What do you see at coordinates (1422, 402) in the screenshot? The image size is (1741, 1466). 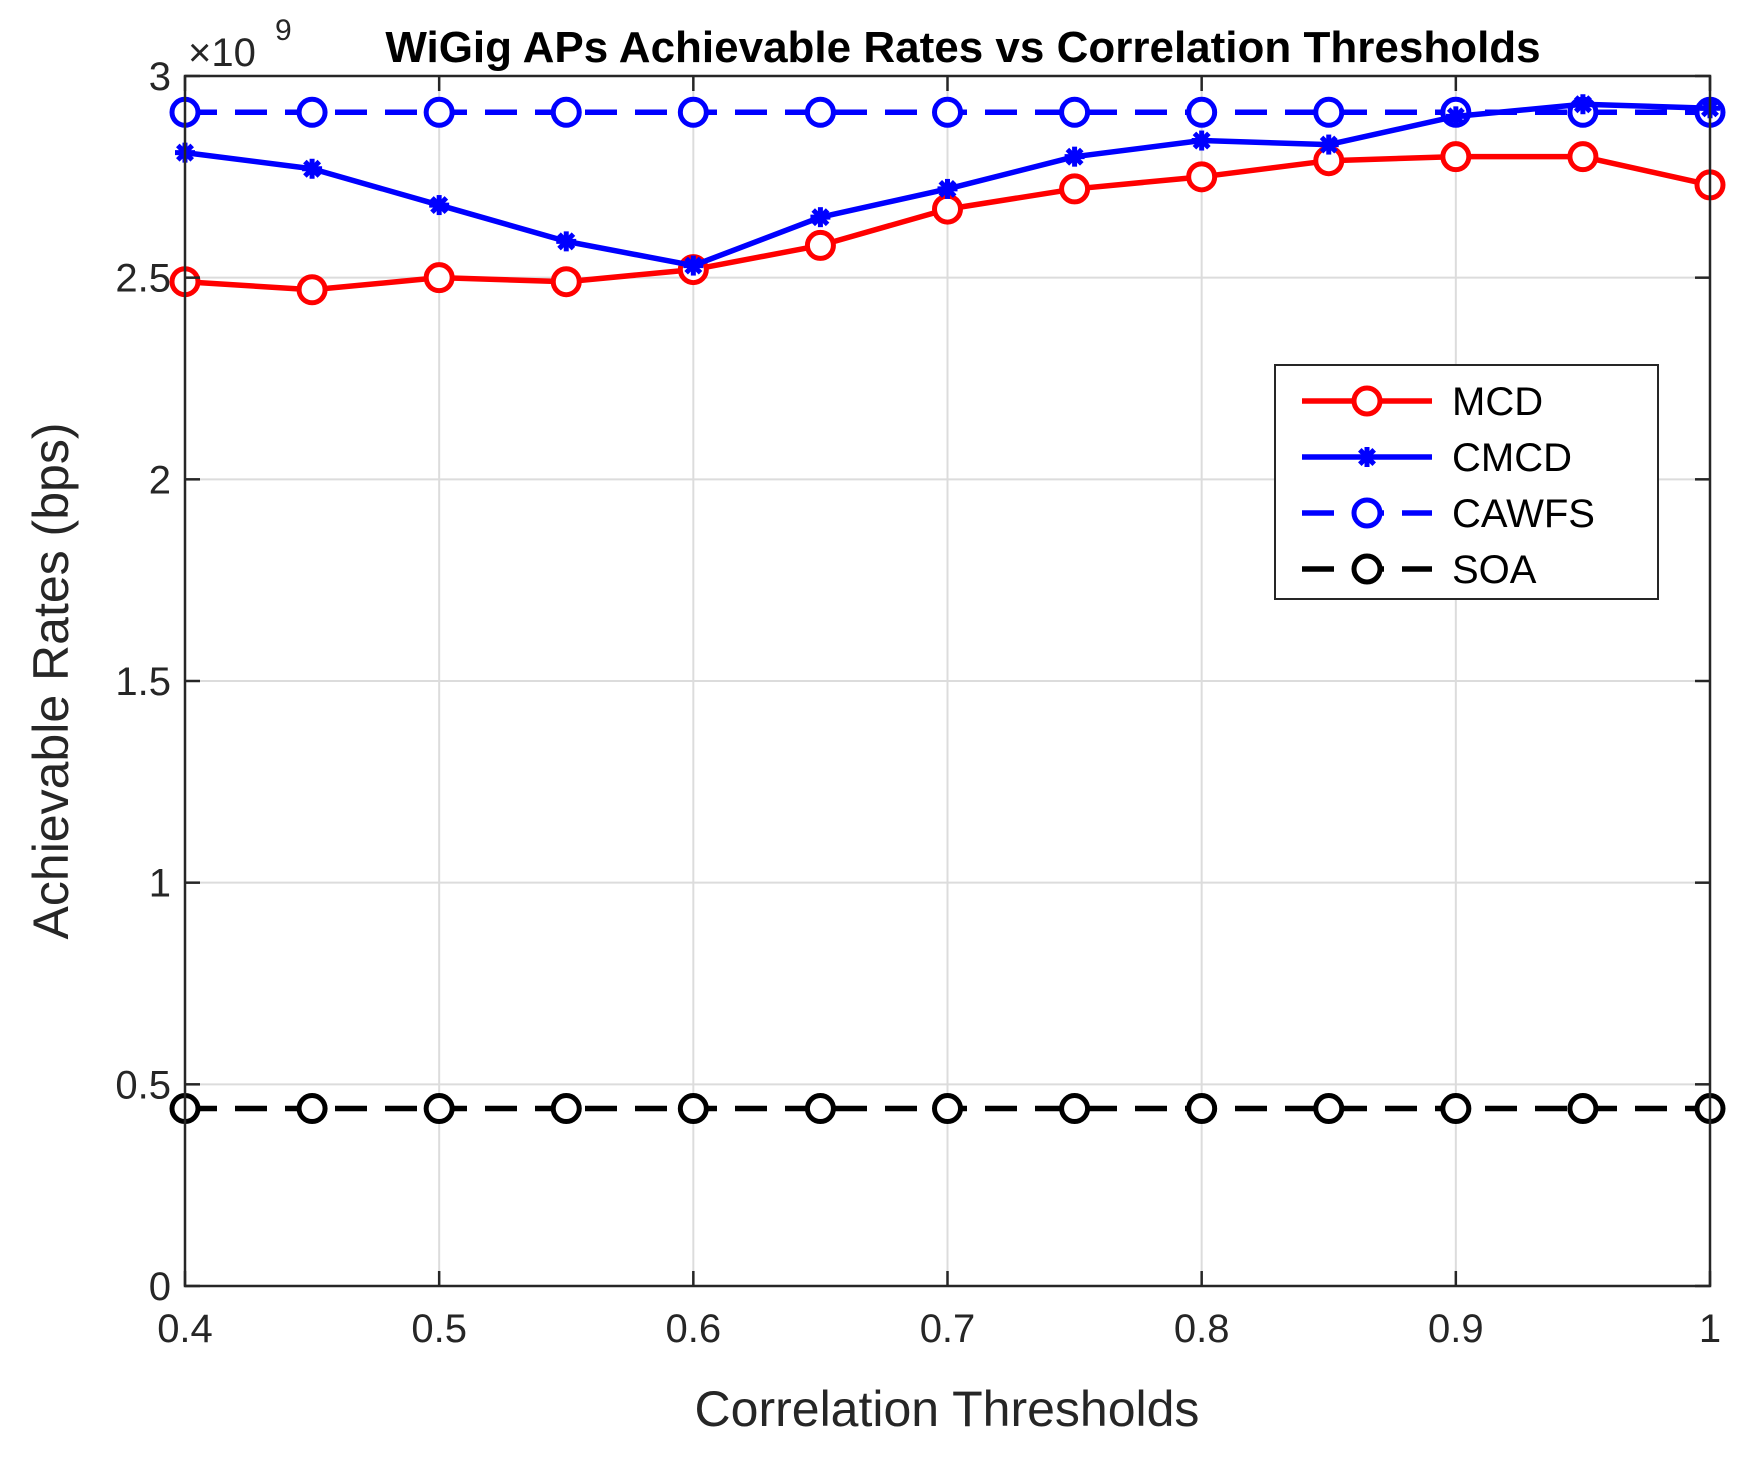 I see `legend-item-mcd: MCD` at bounding box center [1422, 402].